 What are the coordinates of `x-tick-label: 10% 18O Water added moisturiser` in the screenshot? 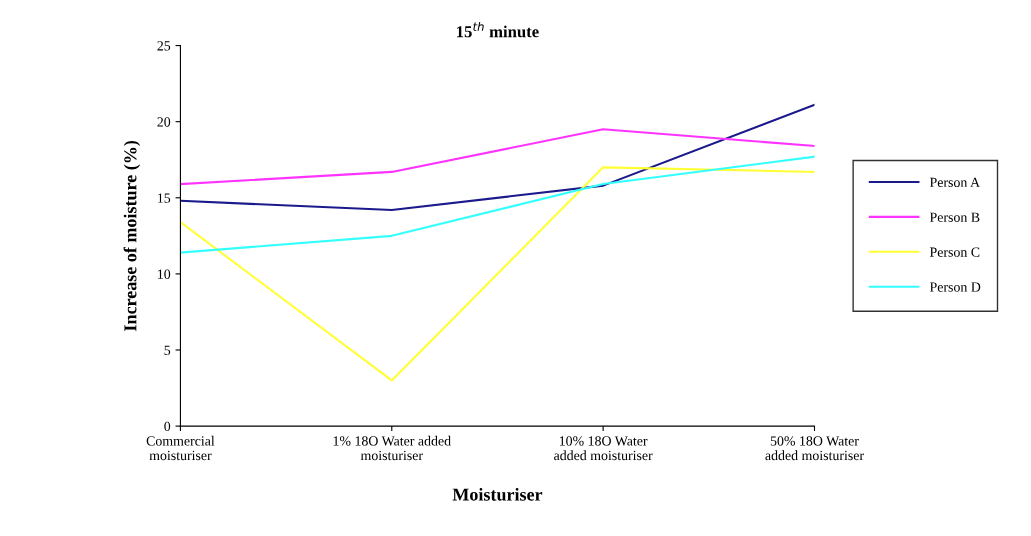 It's located at (603, 448).